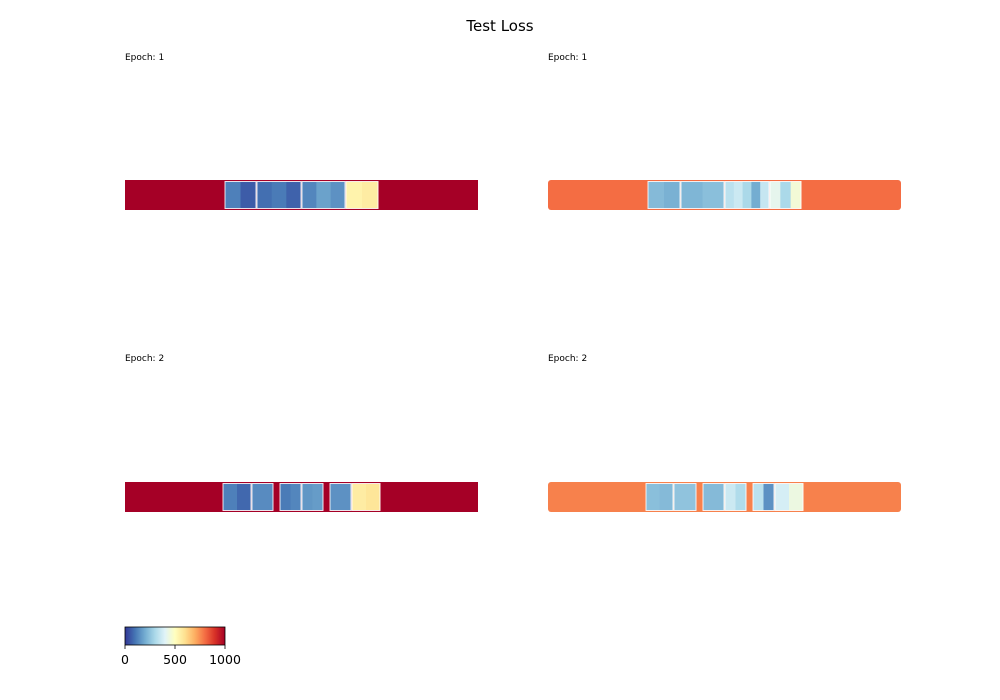 The image size is (1000, 700). Describe the element at coordinates (175, 659) in the screenshot. I see `colorbar-tick-label-500: 500` at that location.